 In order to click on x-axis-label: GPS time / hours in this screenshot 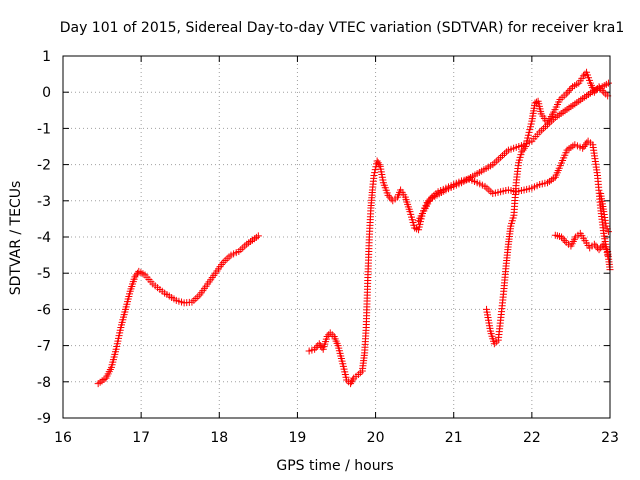, I will do `click(334, 466)`.